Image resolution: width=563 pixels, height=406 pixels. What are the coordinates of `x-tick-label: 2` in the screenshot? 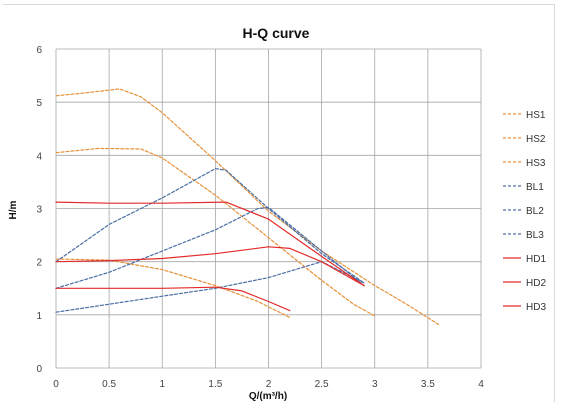 It's located at (269, 384).